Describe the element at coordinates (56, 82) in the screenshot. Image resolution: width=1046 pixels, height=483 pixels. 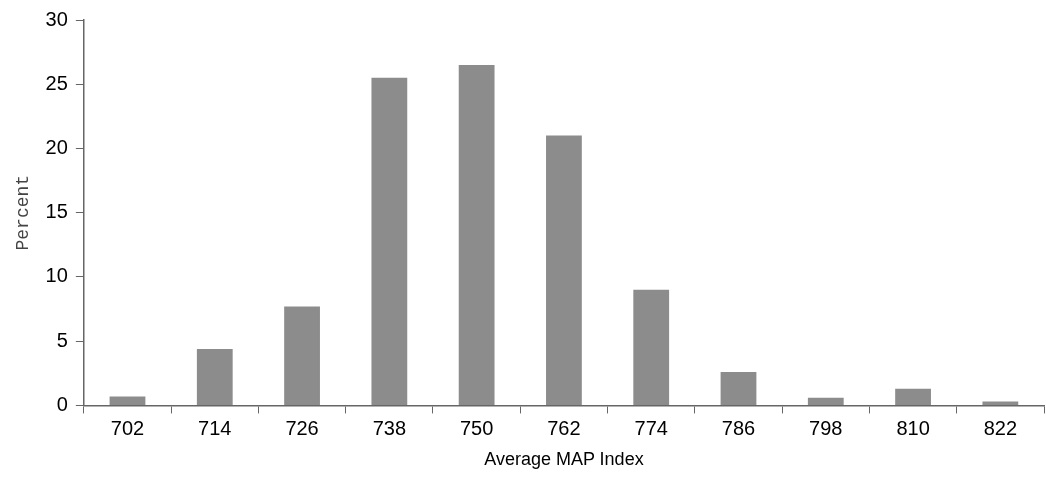
I see `y-tick-label: 25` at that location.